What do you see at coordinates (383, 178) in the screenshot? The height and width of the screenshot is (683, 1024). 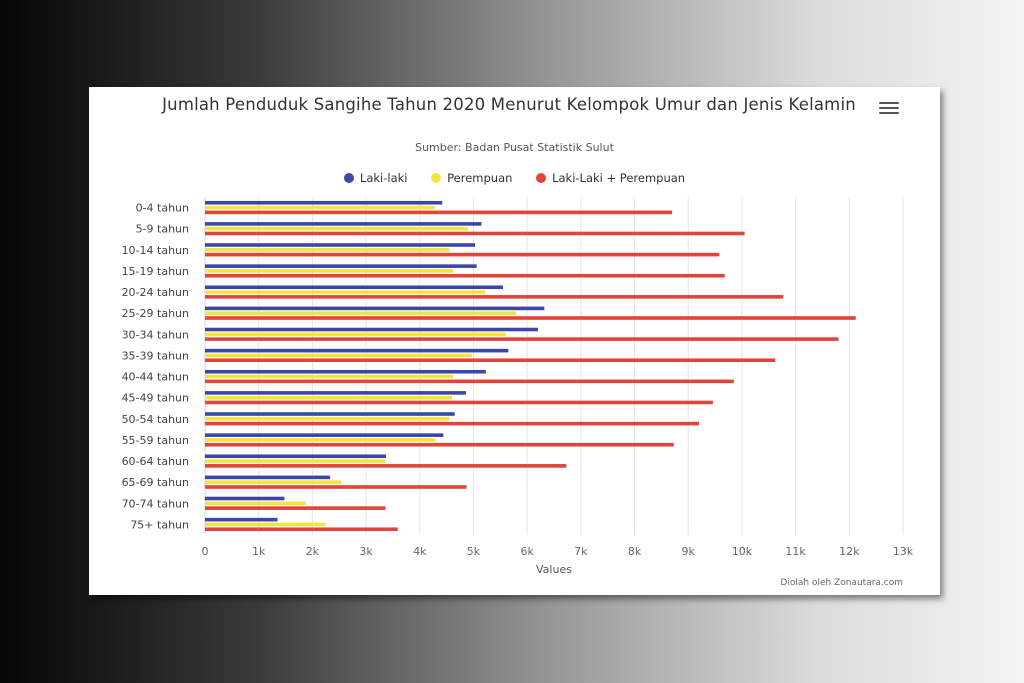 I see `legend-label-laki-laki: Laki-laki` at bounding box center [383, 178].